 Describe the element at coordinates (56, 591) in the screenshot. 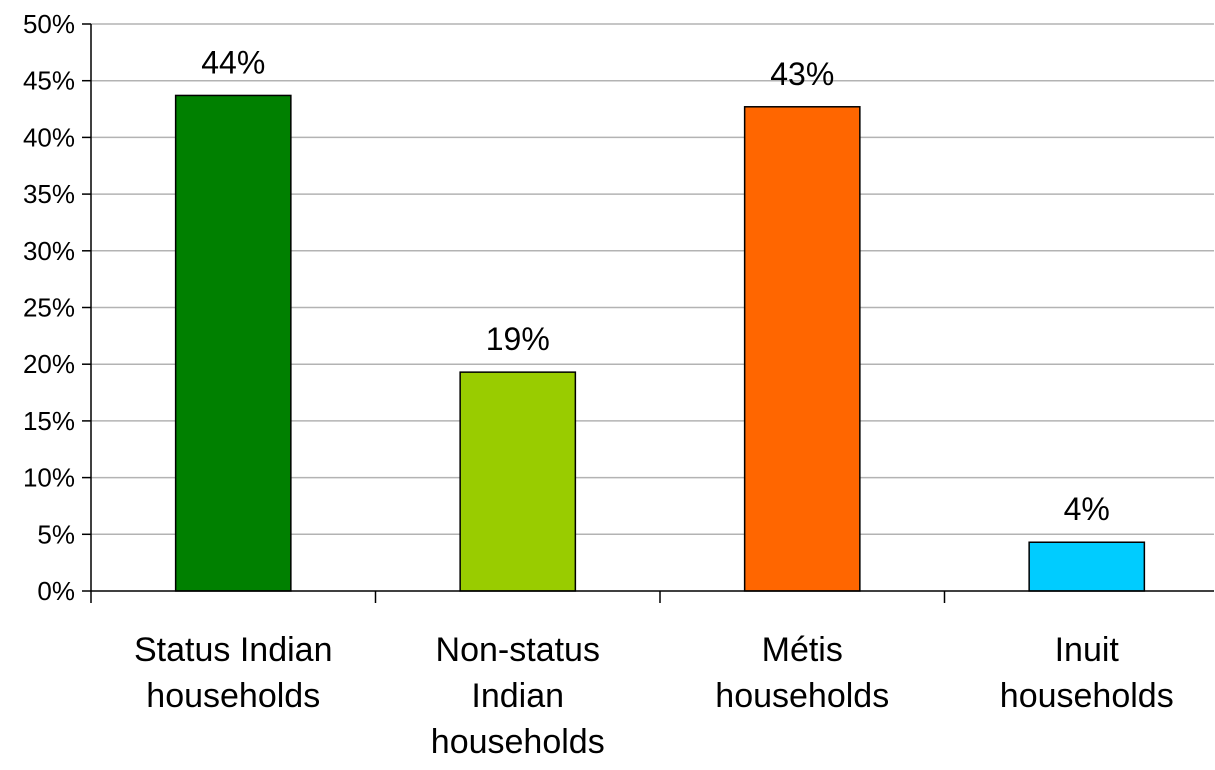

I see `y-tick-label: 0%` at that location.